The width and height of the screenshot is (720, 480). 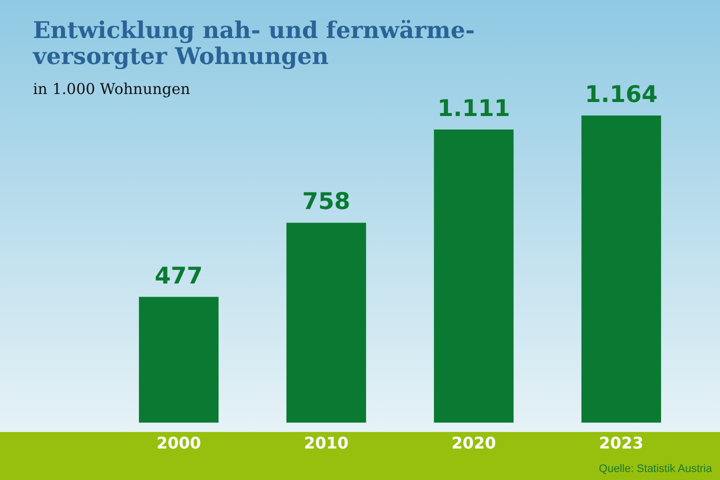 What do you see at coordinates (326, 202) in the screenshot?
I see `data-label: 758` at bounding box center [326, 202].